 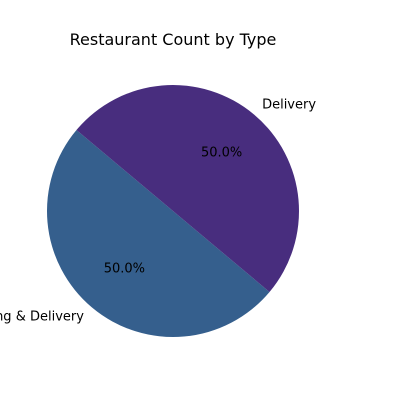 What do you see at coordinates (42, 317) in the screenshot?
I see `slice-label: Dining & Delivery` at bounding box center [42, 317].